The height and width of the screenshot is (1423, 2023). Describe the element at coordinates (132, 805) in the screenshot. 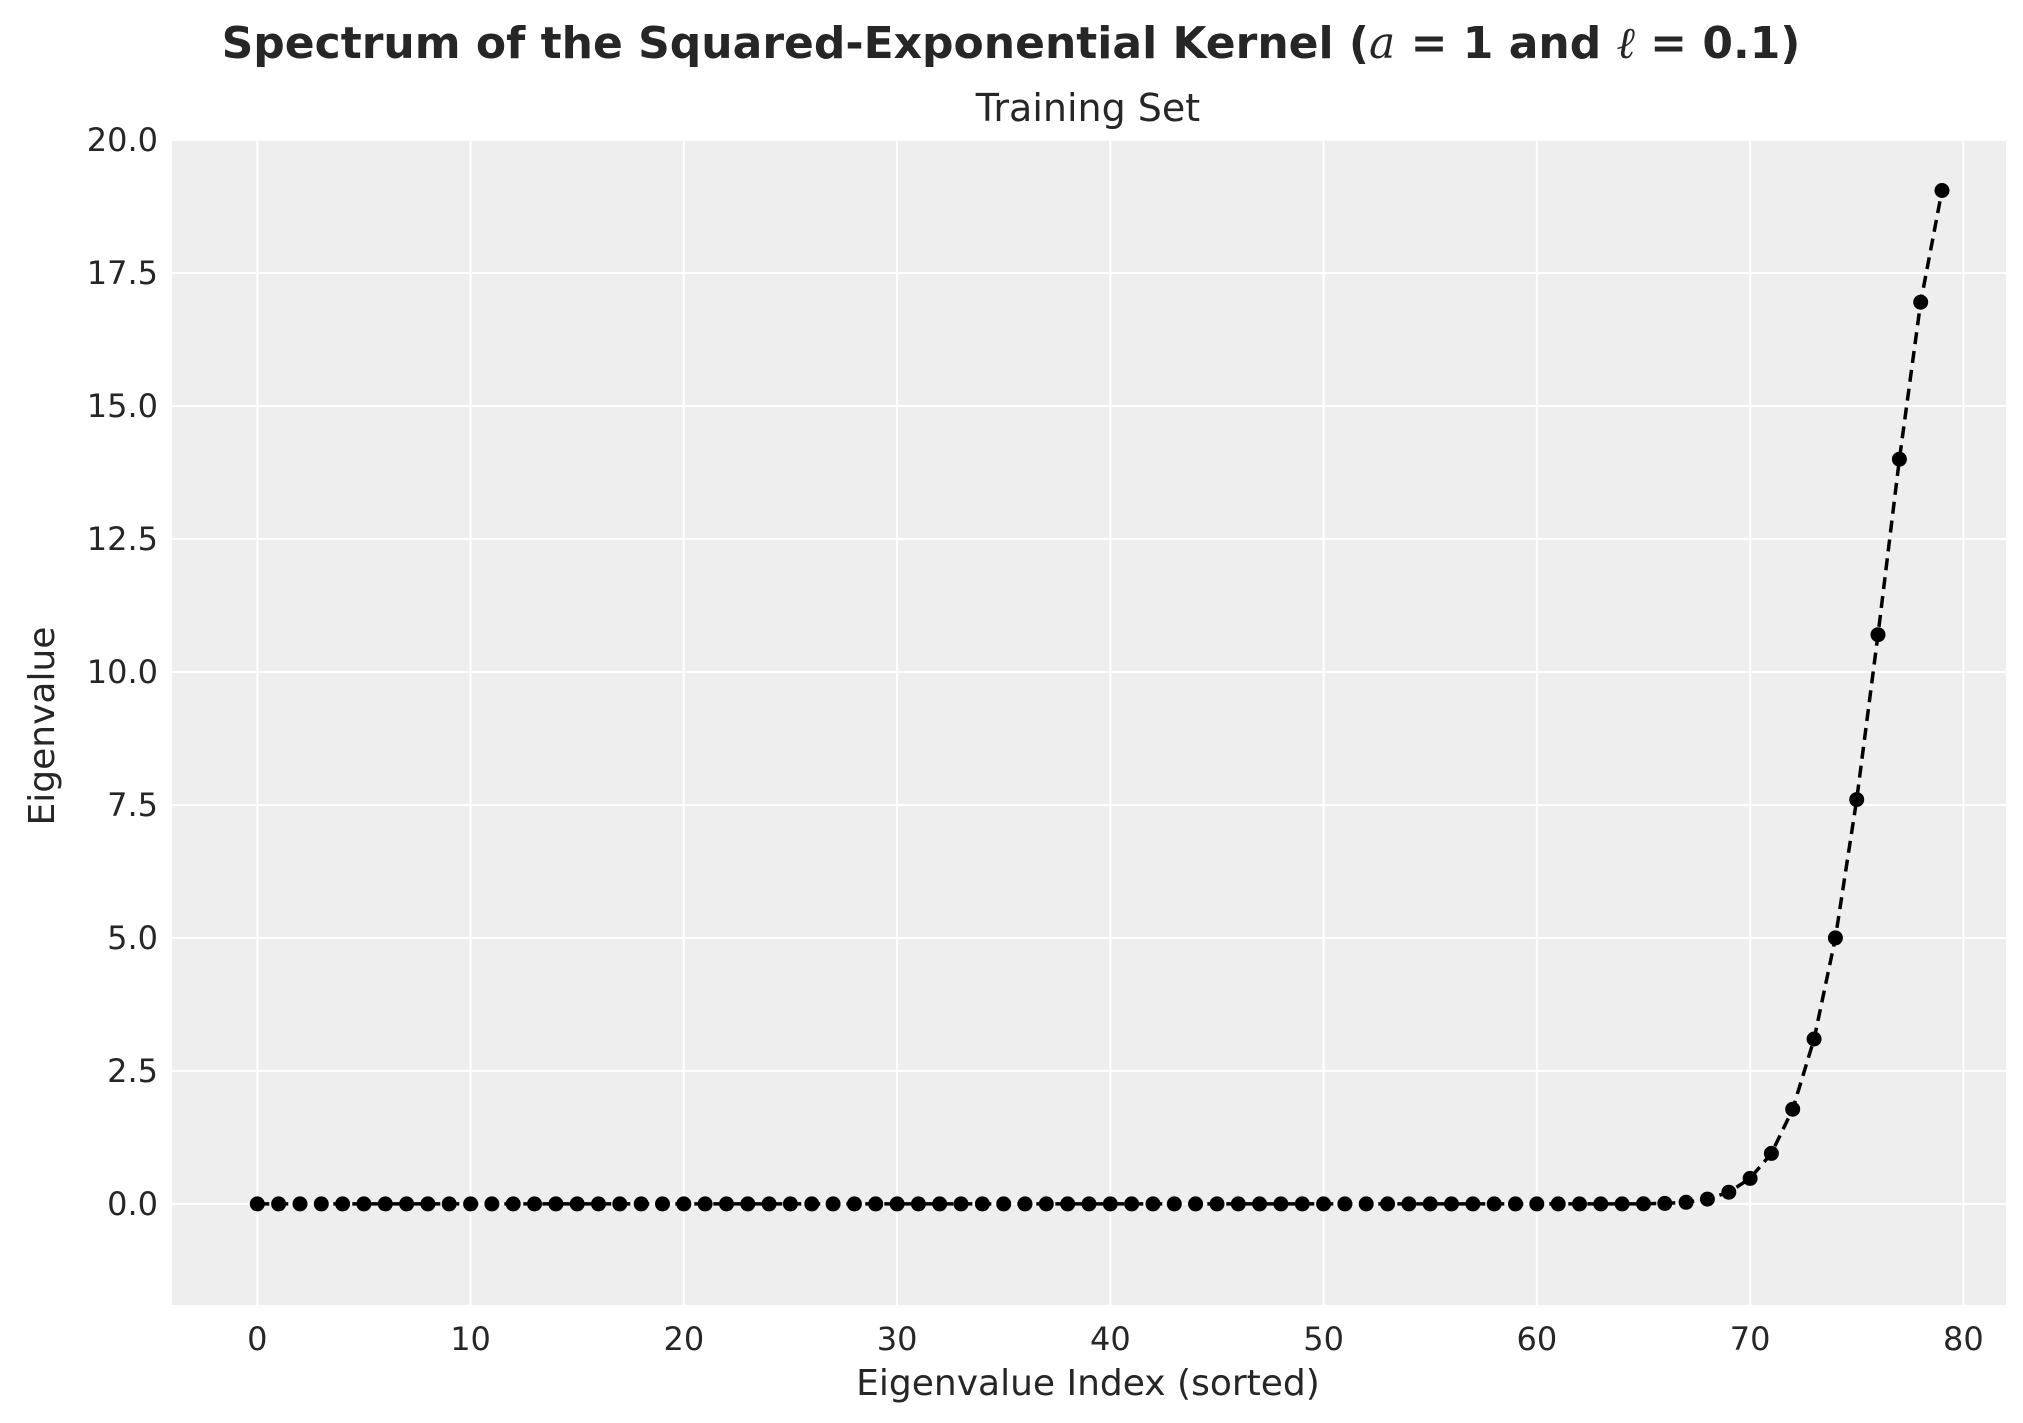

I see `y-tick-label: 7.5` at that location.